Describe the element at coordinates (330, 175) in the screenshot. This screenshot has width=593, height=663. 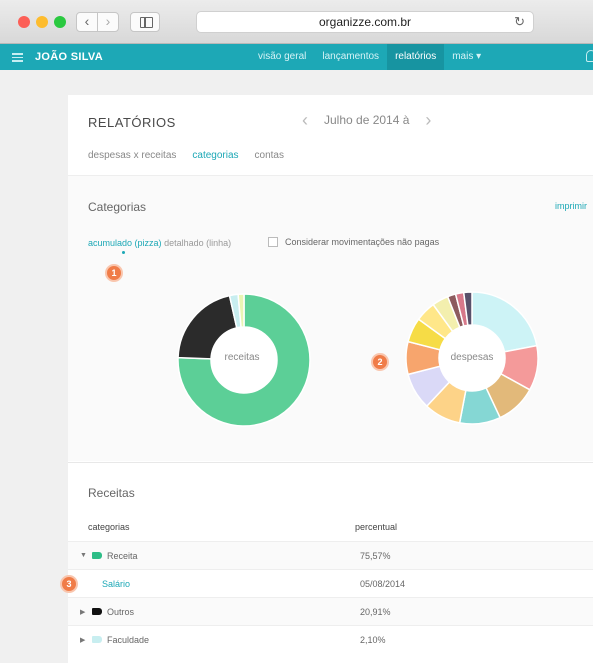
I see `tabs-divider` at that location.